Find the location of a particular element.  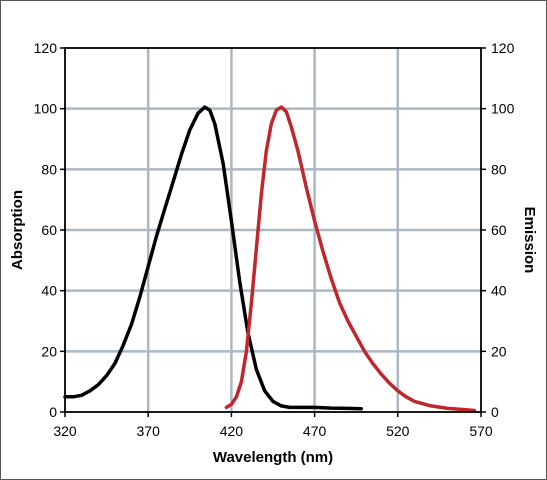

x-tick-label: 320 is located at coordinates (65, 431).